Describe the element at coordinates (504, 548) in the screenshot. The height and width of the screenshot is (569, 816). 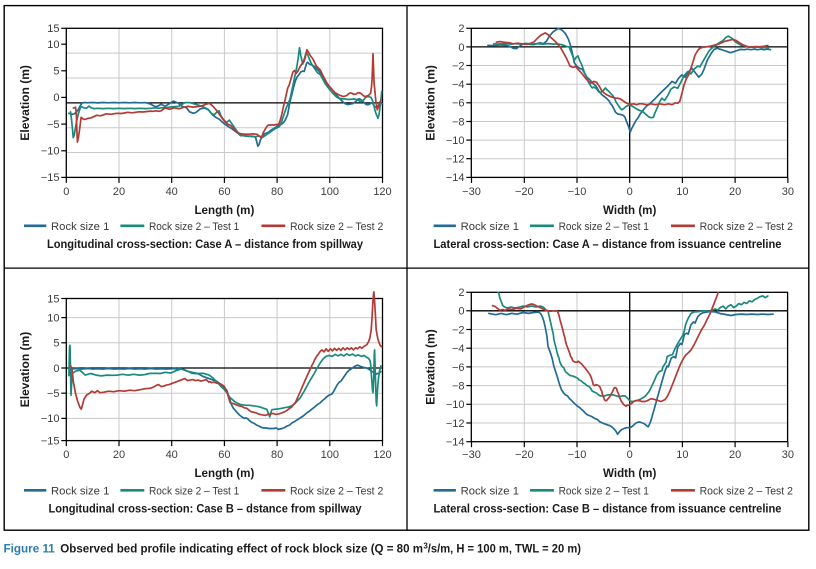
I see `svg-text: /s/m, H = 100 m, TWL = 20 m)` at that location.